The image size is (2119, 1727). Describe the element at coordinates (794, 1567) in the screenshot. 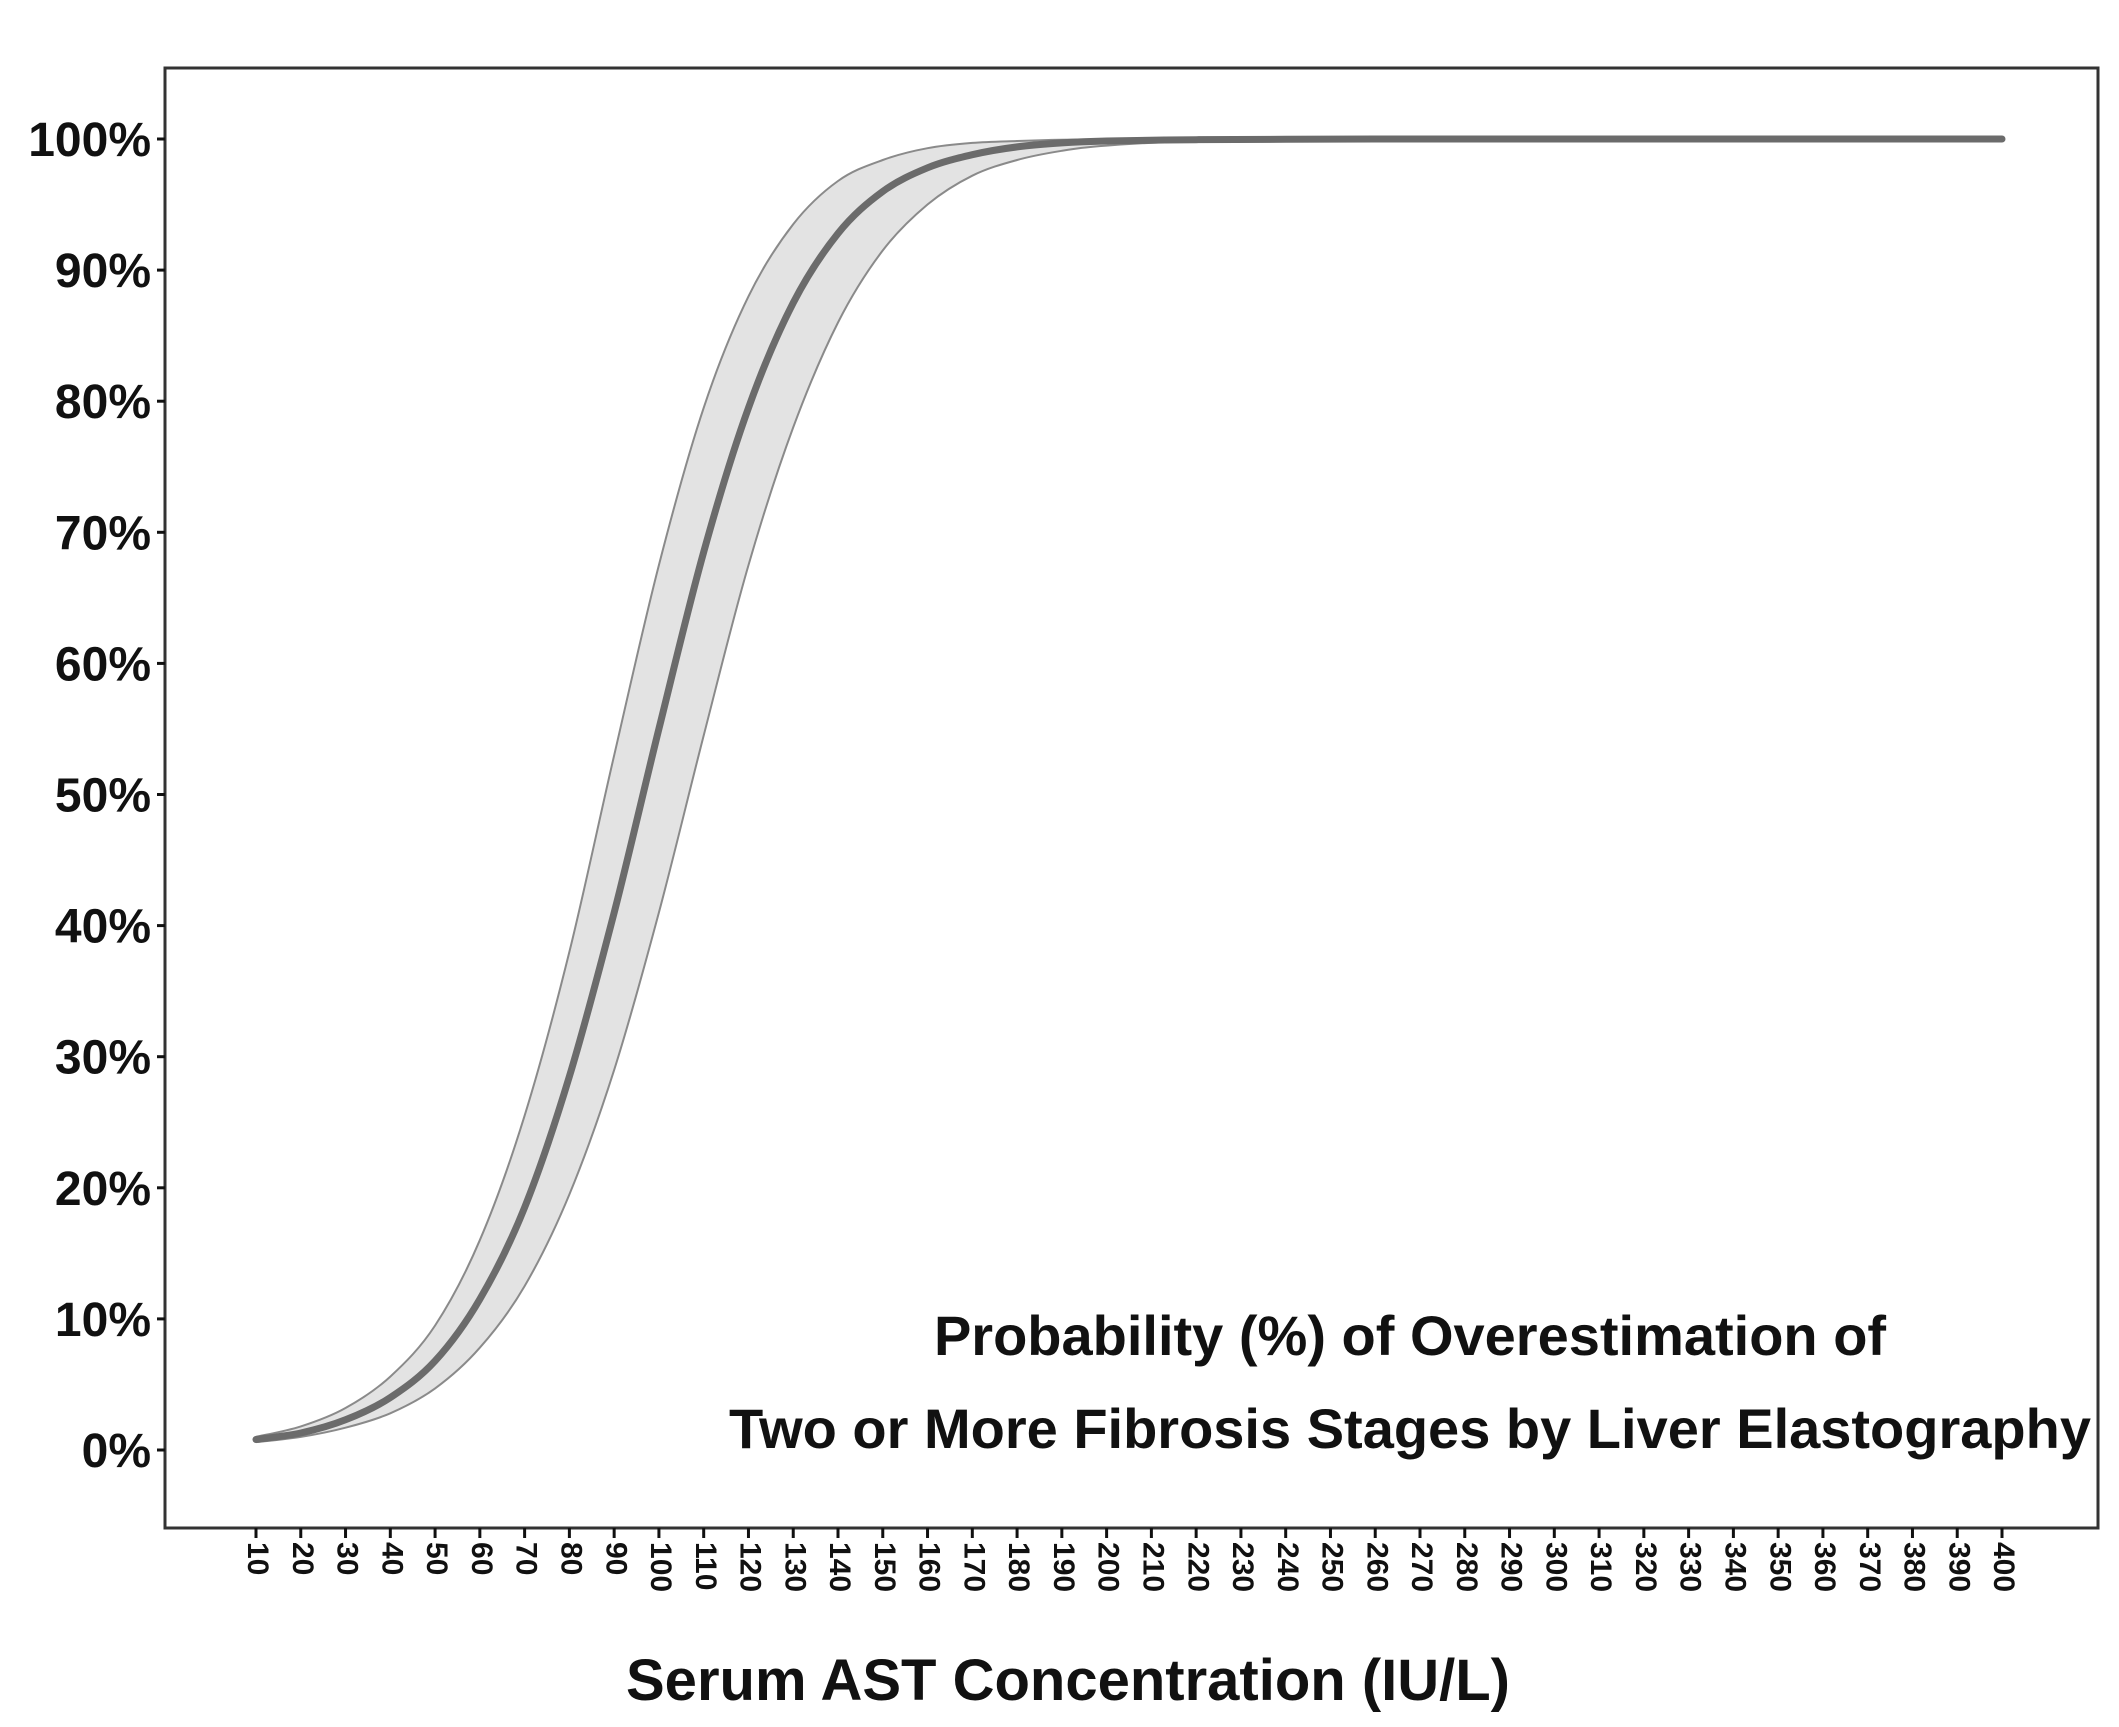

I see `x-tick-label: 130` at that location.